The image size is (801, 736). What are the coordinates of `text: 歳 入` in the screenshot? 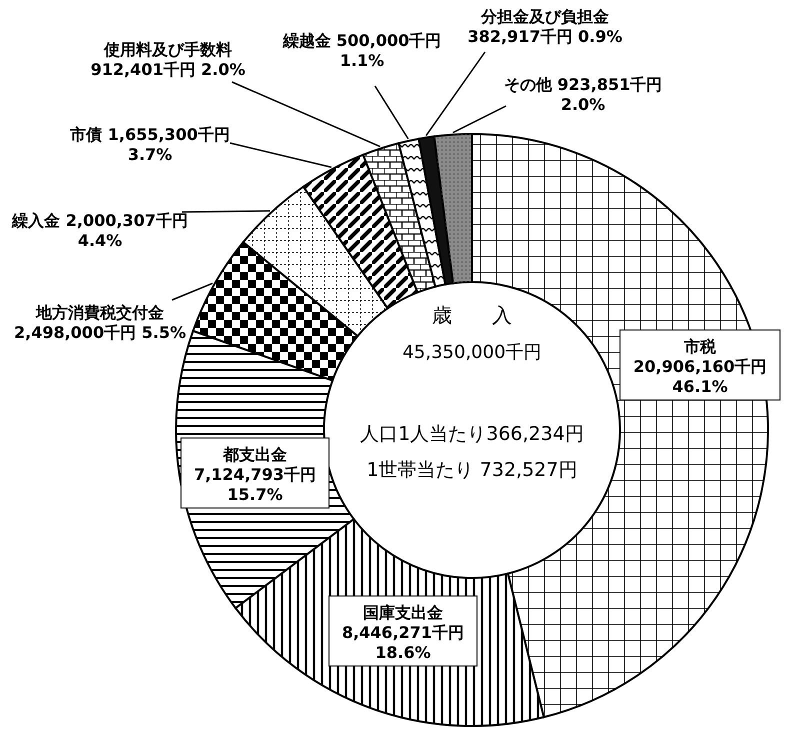 It's located at (472, 315).